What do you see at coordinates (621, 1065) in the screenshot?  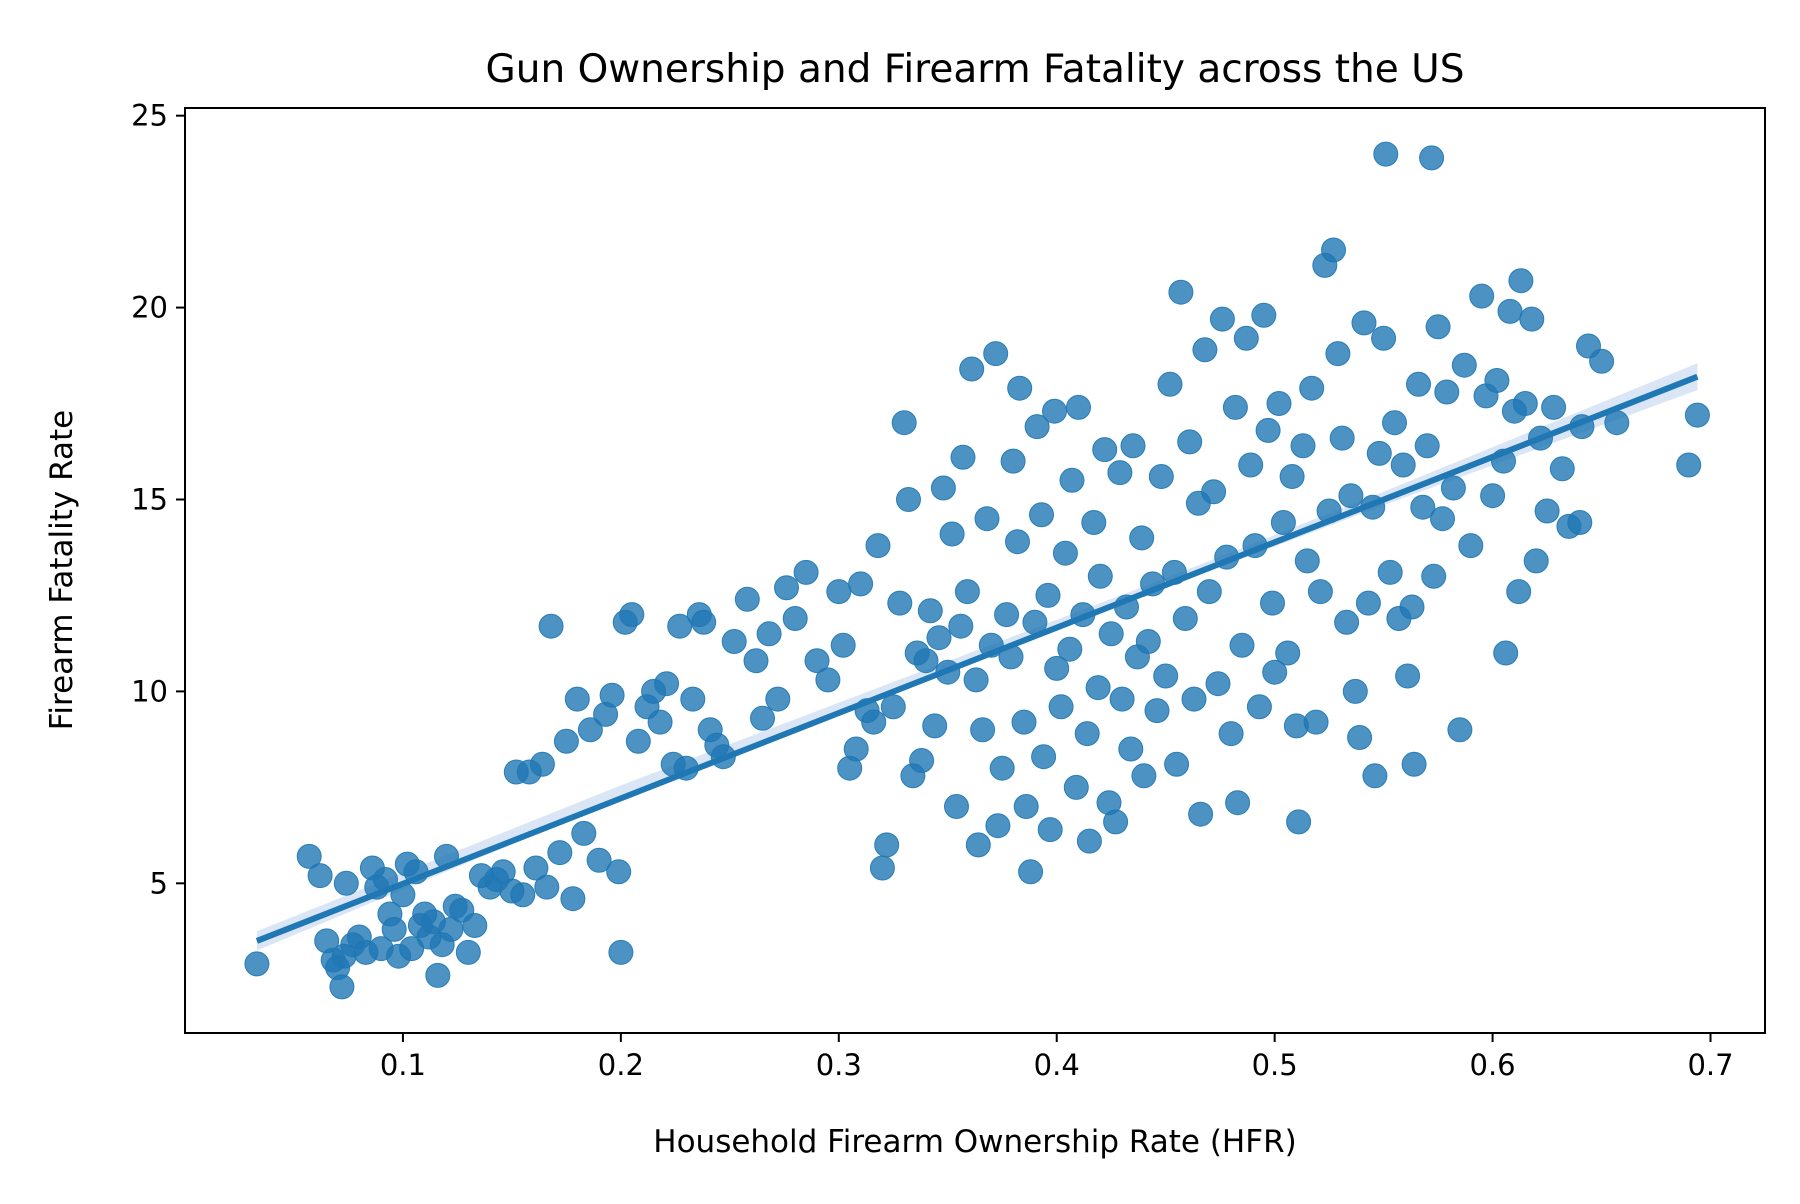 I see `x-tick-label: 0.2` at bounding box center [621, 1065].